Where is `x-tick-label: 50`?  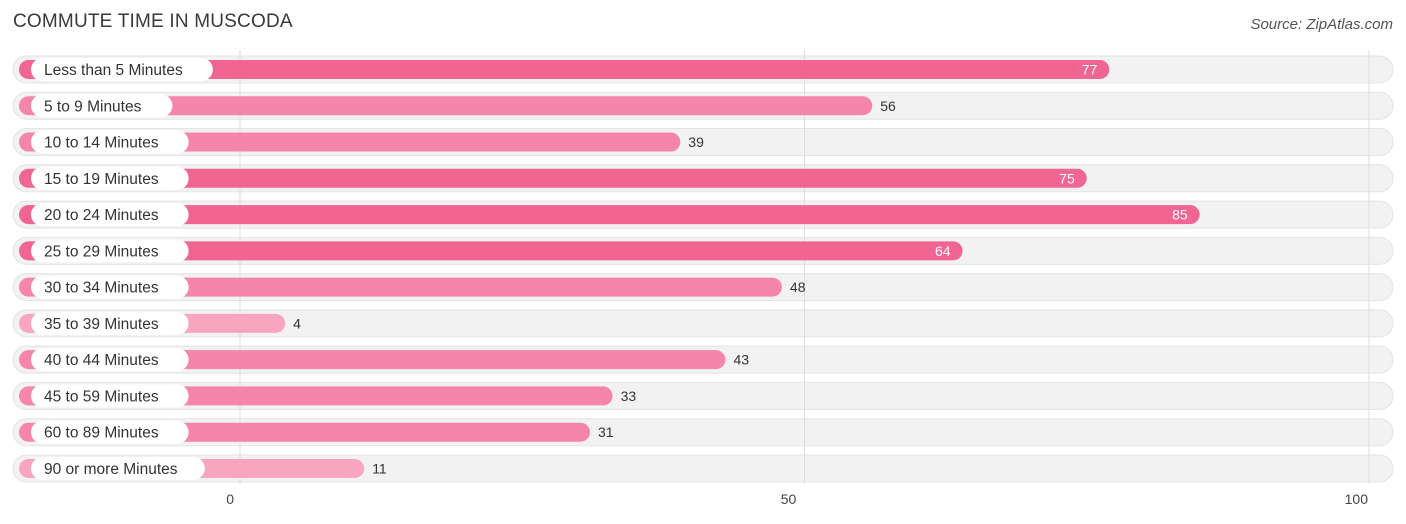
x-tick-label: 50 is located at coordinates (789, 499).